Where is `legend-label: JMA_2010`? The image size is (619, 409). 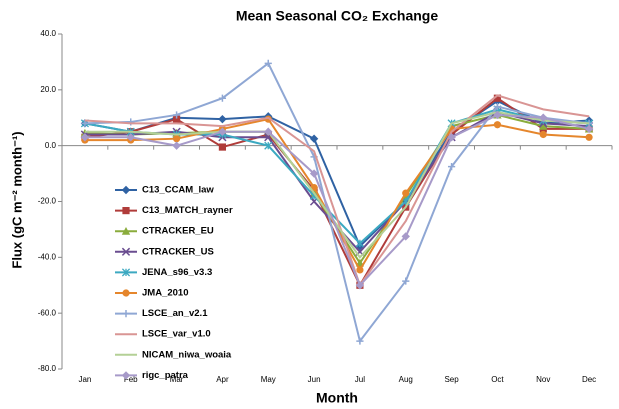 legend-label: JMA_2010 is located at coordinates (165, 293).